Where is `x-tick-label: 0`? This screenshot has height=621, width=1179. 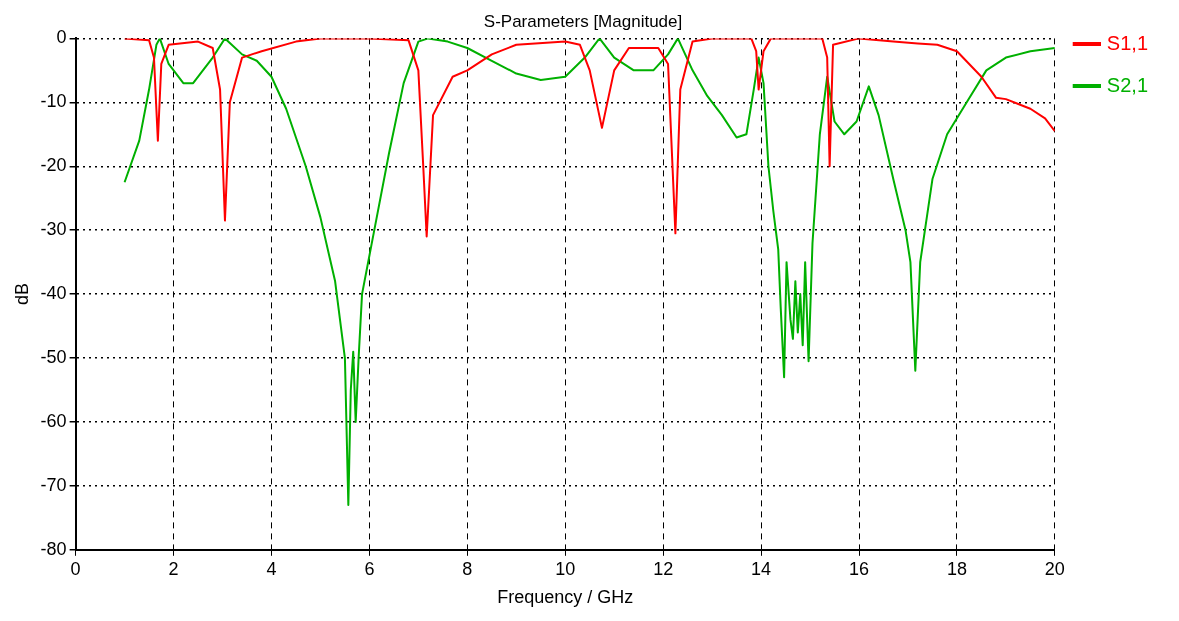
x-tick-label: 0 is located at coordinates (75, 568).